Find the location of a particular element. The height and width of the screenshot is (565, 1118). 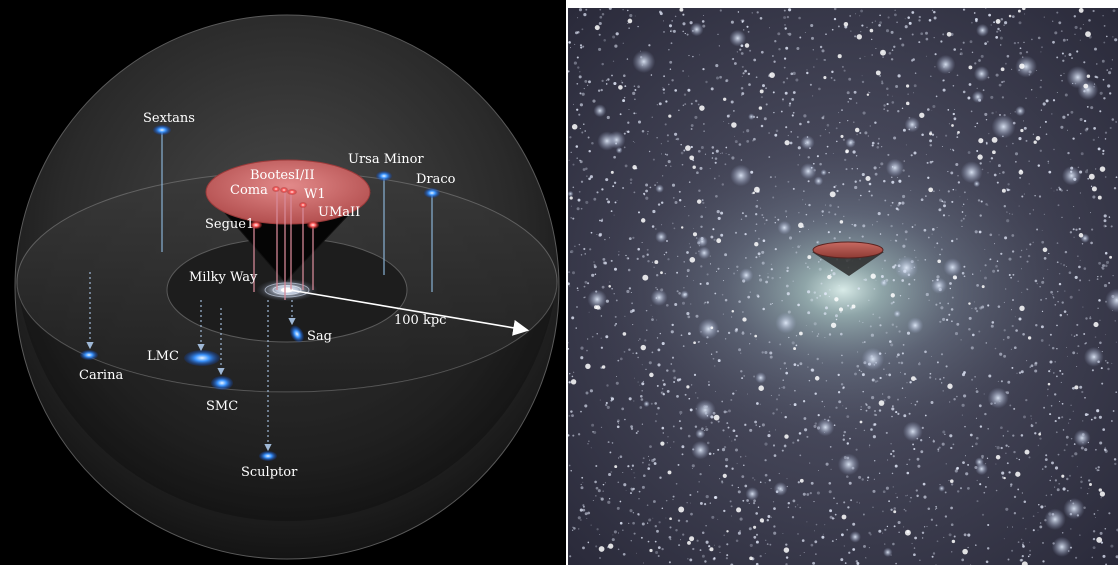

label-milky-way: Milky Way is located at coordinates (223, 277).